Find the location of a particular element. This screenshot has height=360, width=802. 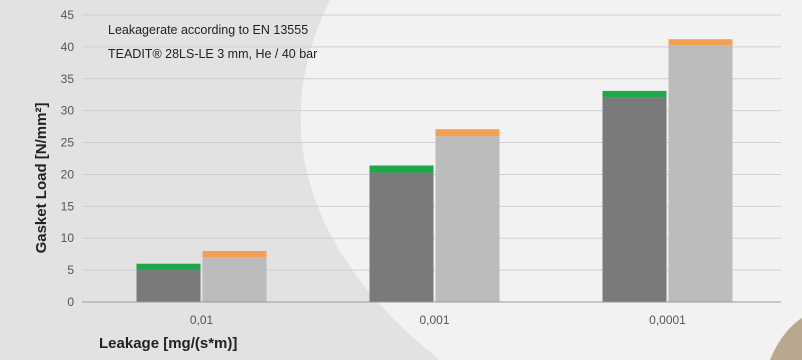

x-tick-label: 0,001 is located at coordinates (434, 320).